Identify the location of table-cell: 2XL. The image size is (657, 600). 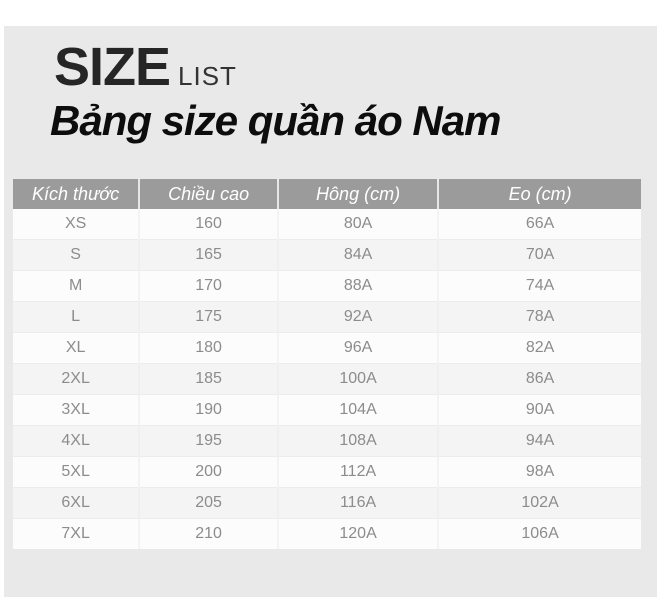
(77, 379).